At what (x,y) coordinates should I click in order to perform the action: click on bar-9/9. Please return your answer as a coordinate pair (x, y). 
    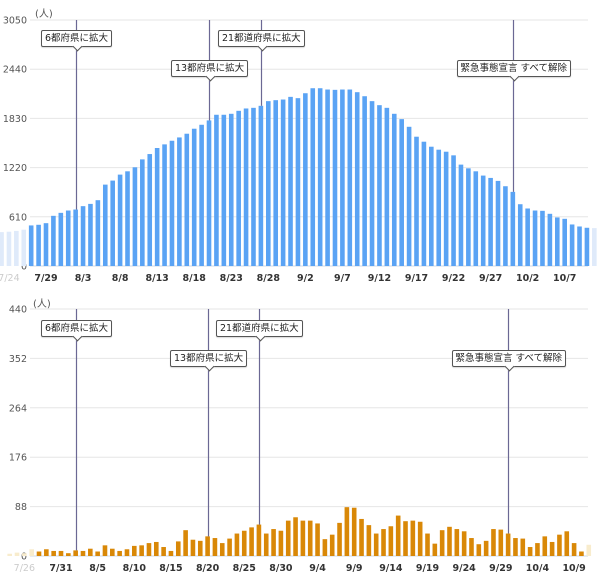
    Looking at the image, I should click on (357, 179).